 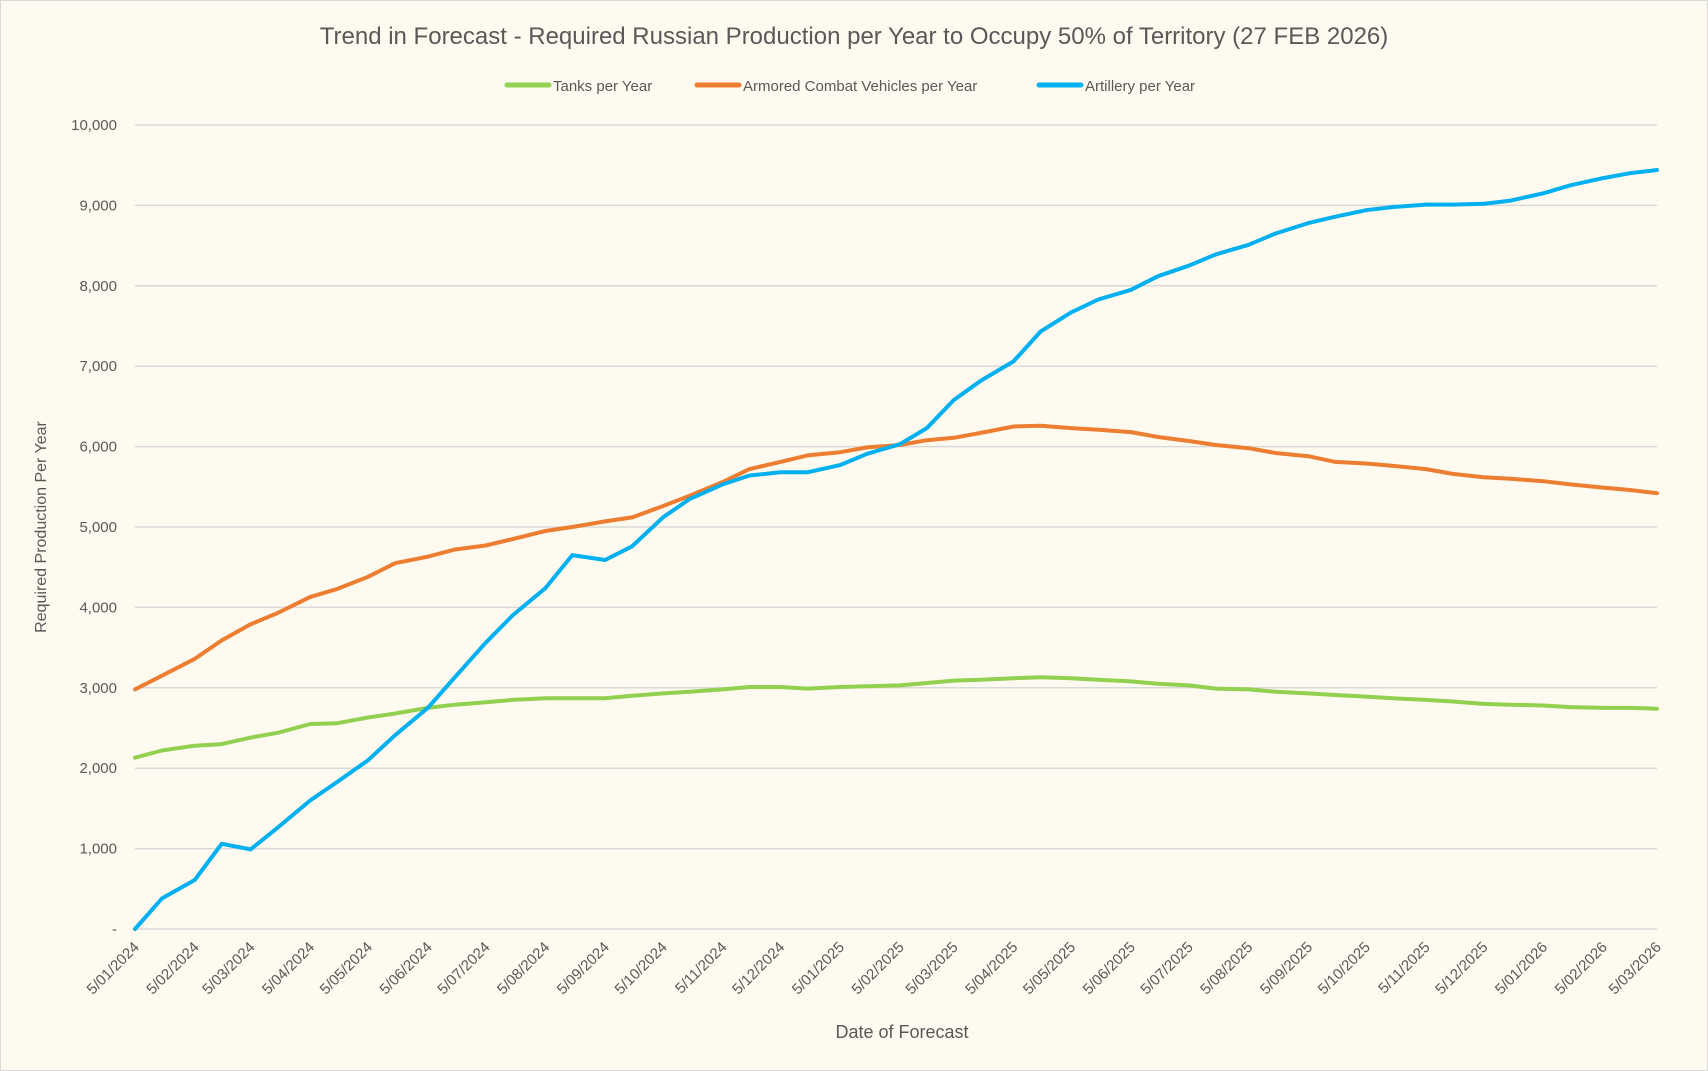 I want to click on y-tick-label: 5,000, so click(x=98, y=527).